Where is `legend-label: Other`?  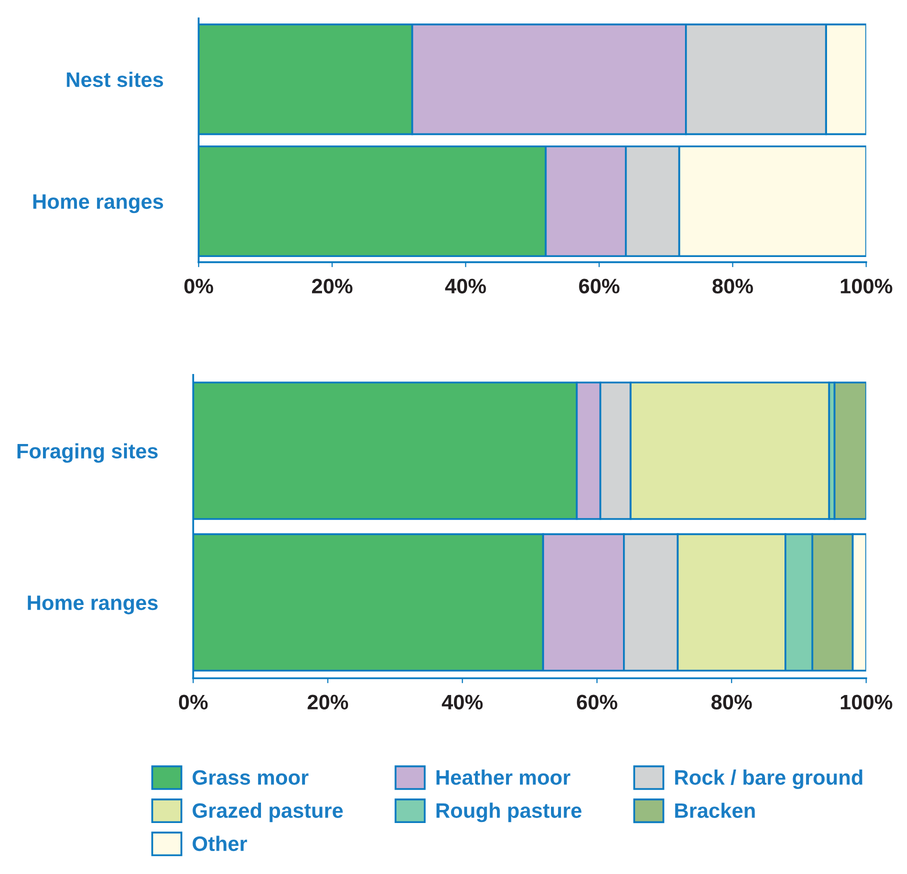 legend-label: Other is located at coordinates (220, 844).